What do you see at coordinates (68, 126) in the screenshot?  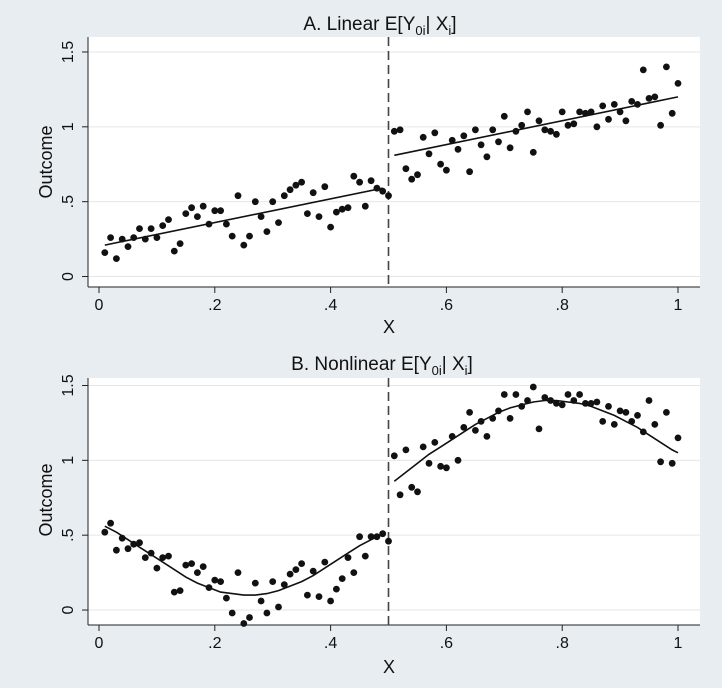 I see `panel-a-y-tick-label: 1` at bounding box center [68, 126].